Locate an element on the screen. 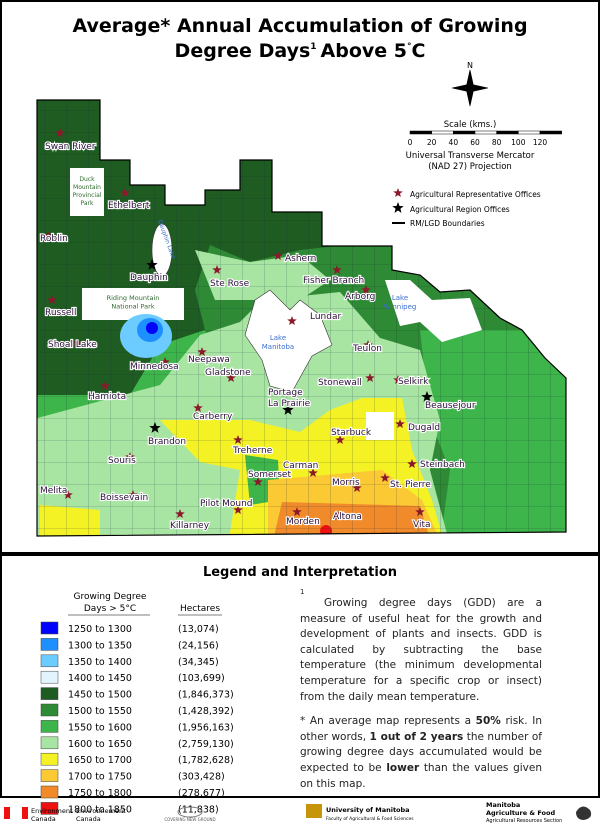  label: Agricultural Resources Section is located at coordinates (524, 821).